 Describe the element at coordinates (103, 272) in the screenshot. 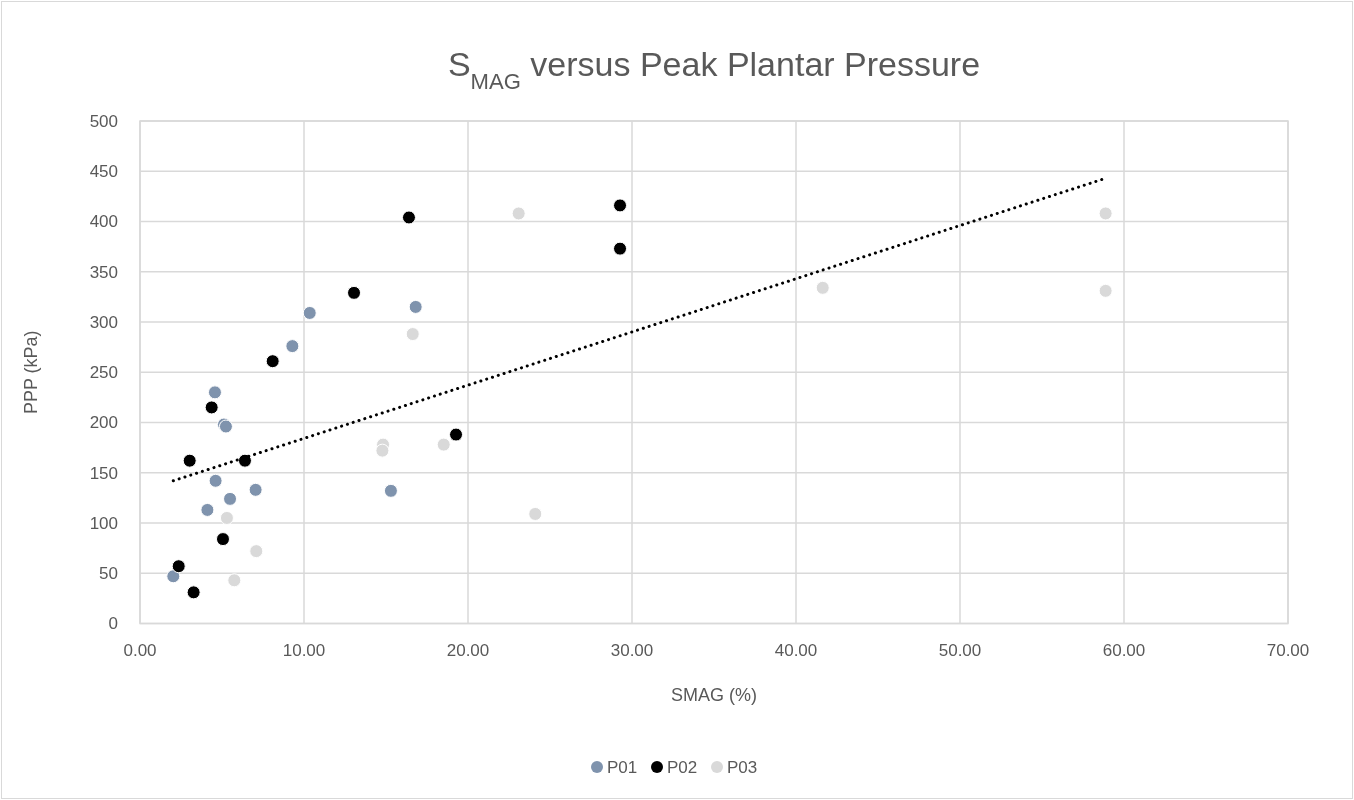

I see `y-tick-label: 350` at that location.